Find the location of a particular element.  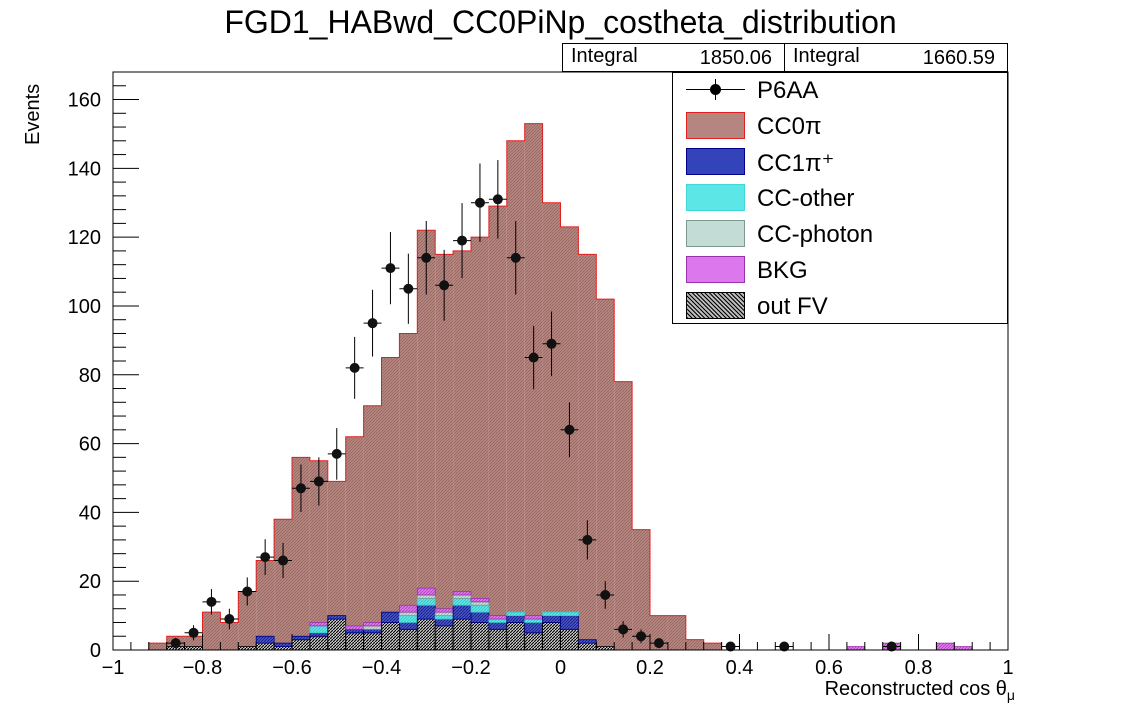

y-tick-label: 60 is located at coordinates (90, 445).